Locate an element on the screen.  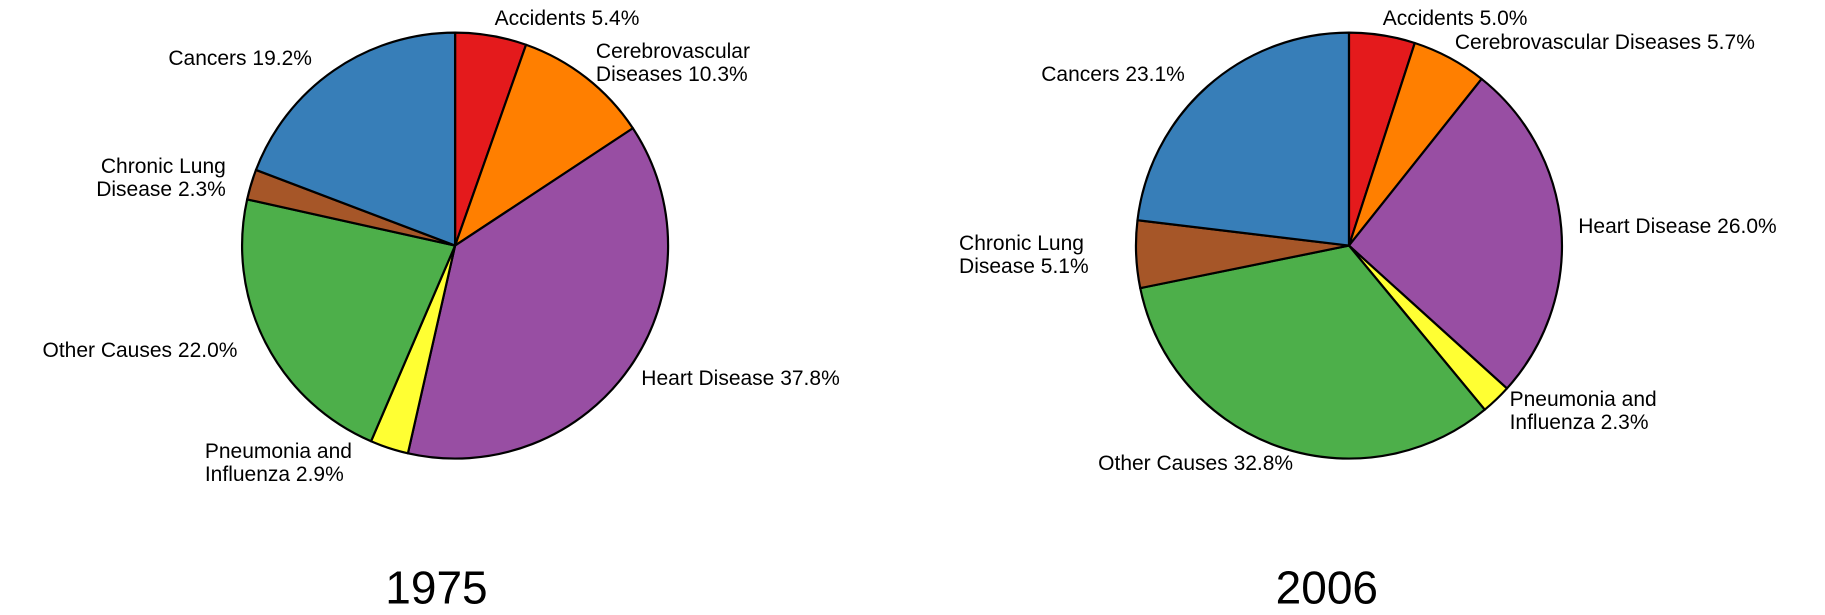
value-label: 5.0% is located at coordinates (1503, 18).